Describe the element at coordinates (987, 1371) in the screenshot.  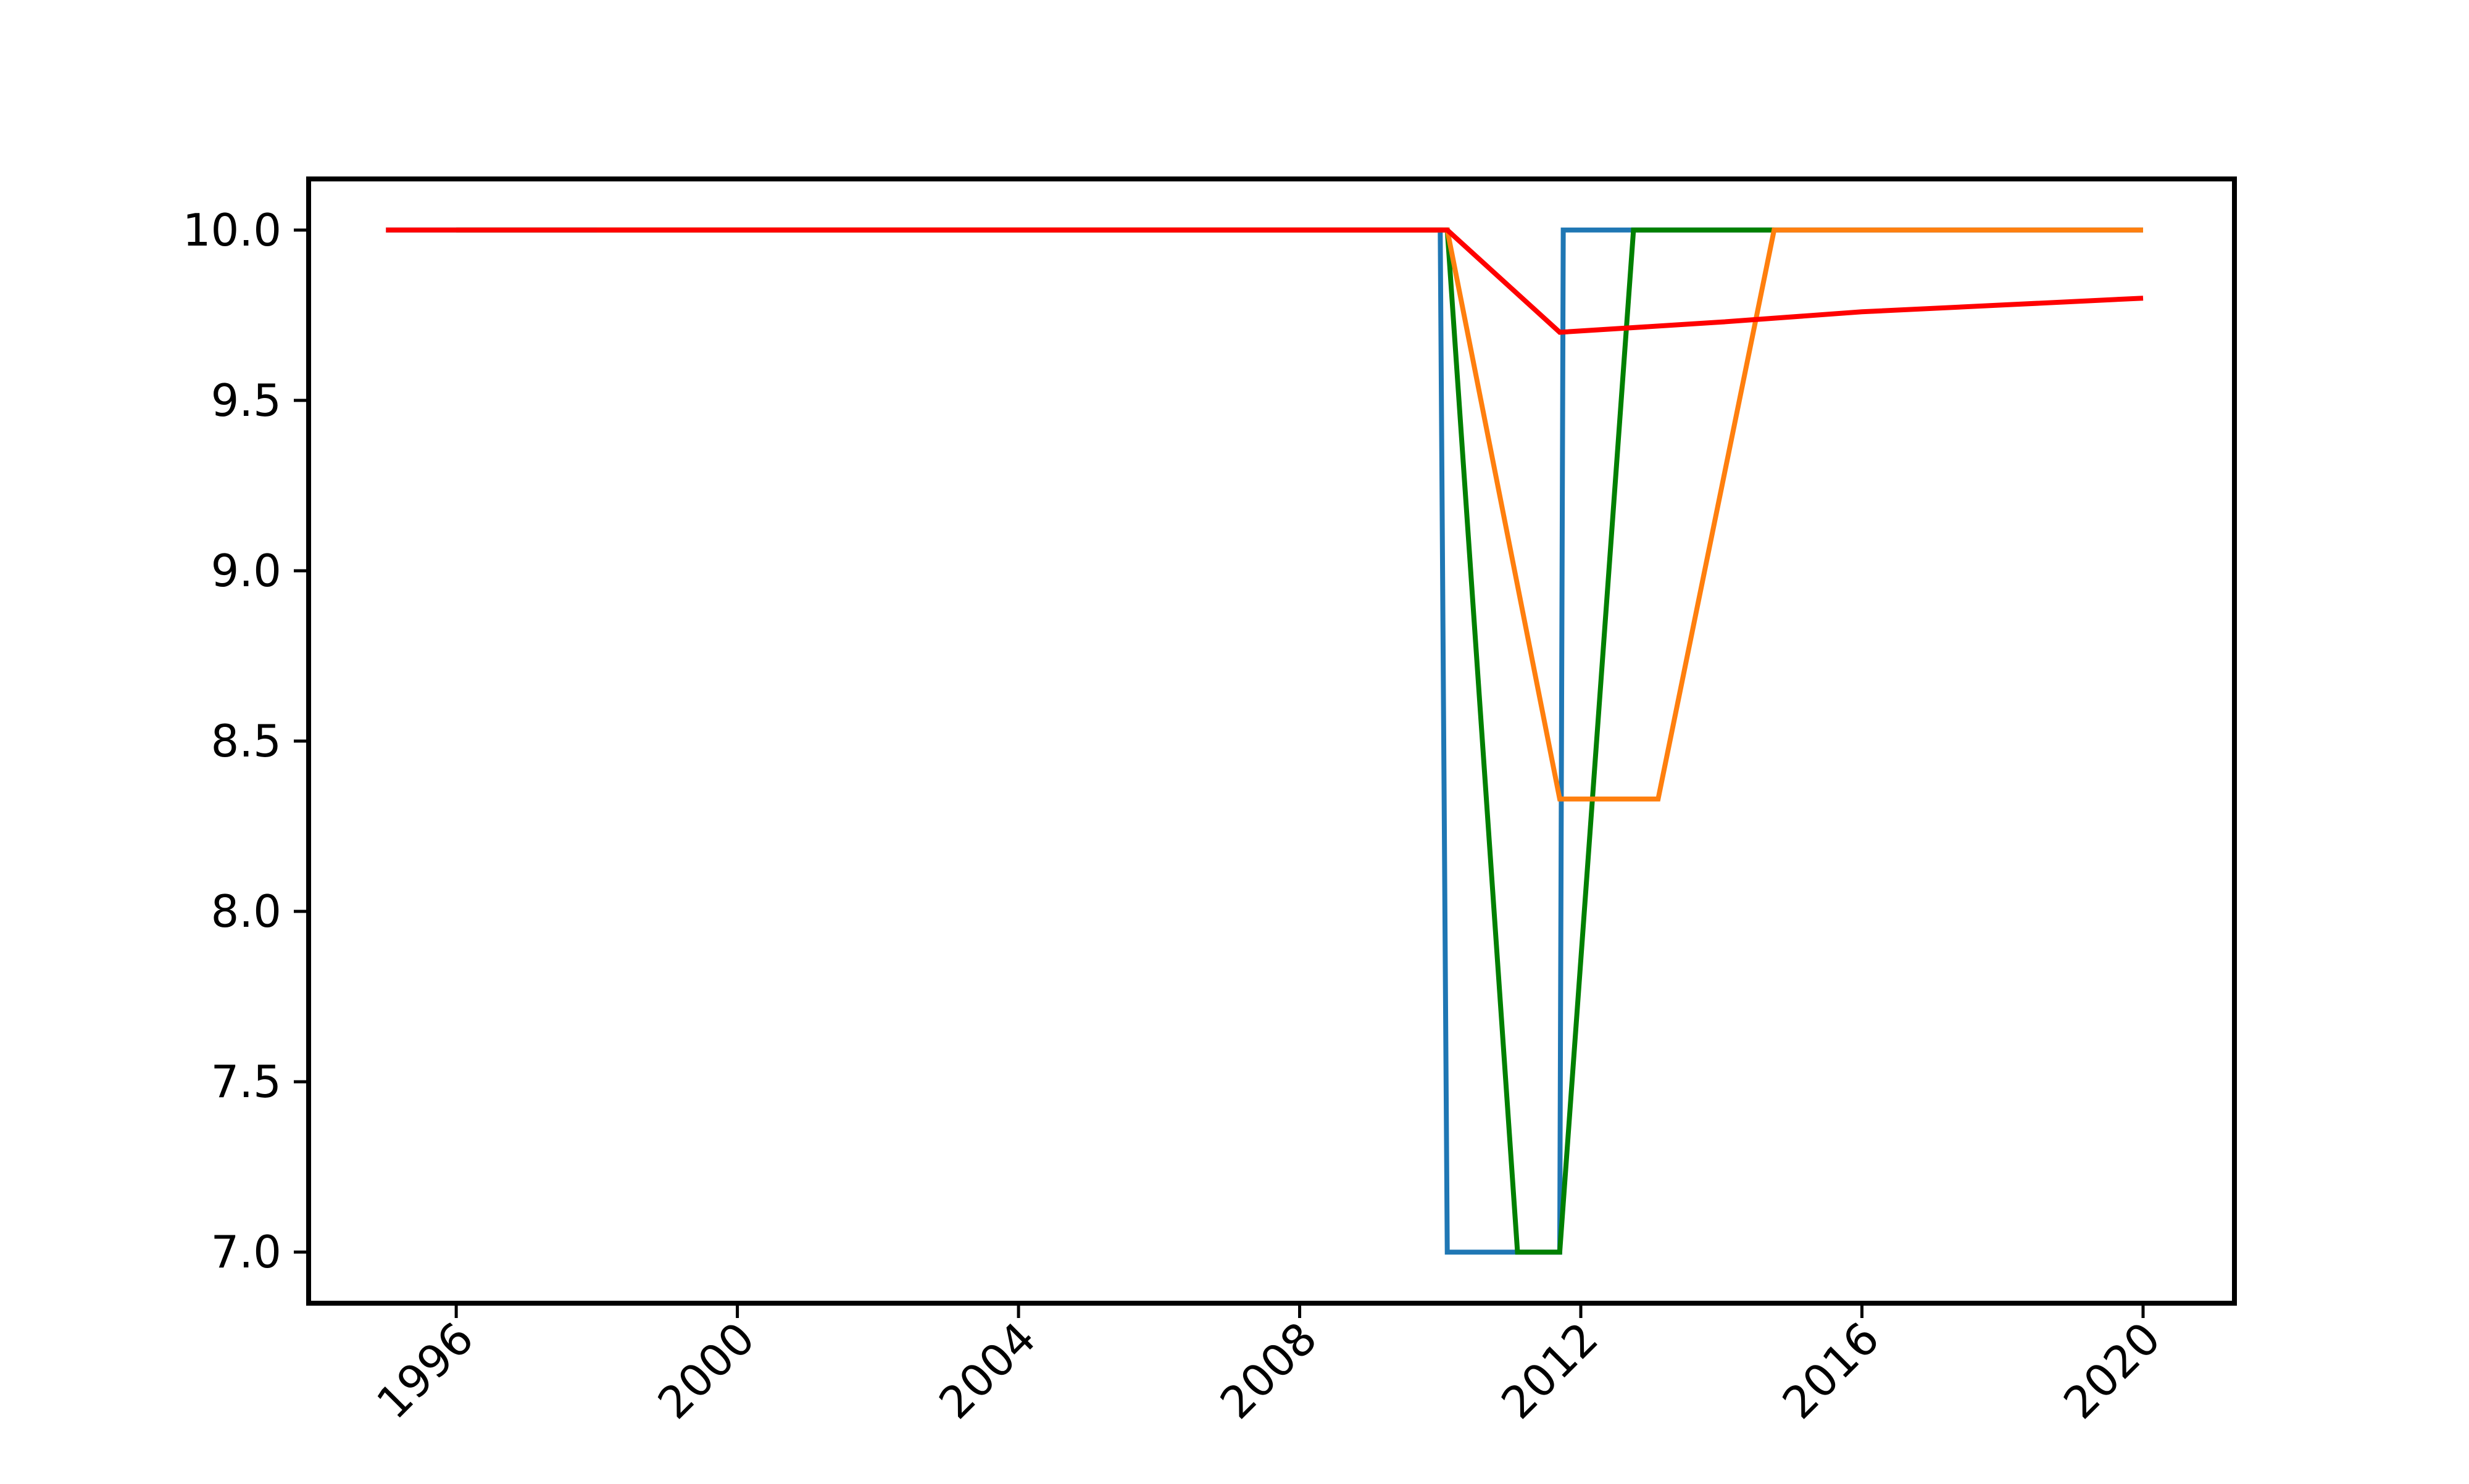
I see `x-tick-label: 2004` at that location.